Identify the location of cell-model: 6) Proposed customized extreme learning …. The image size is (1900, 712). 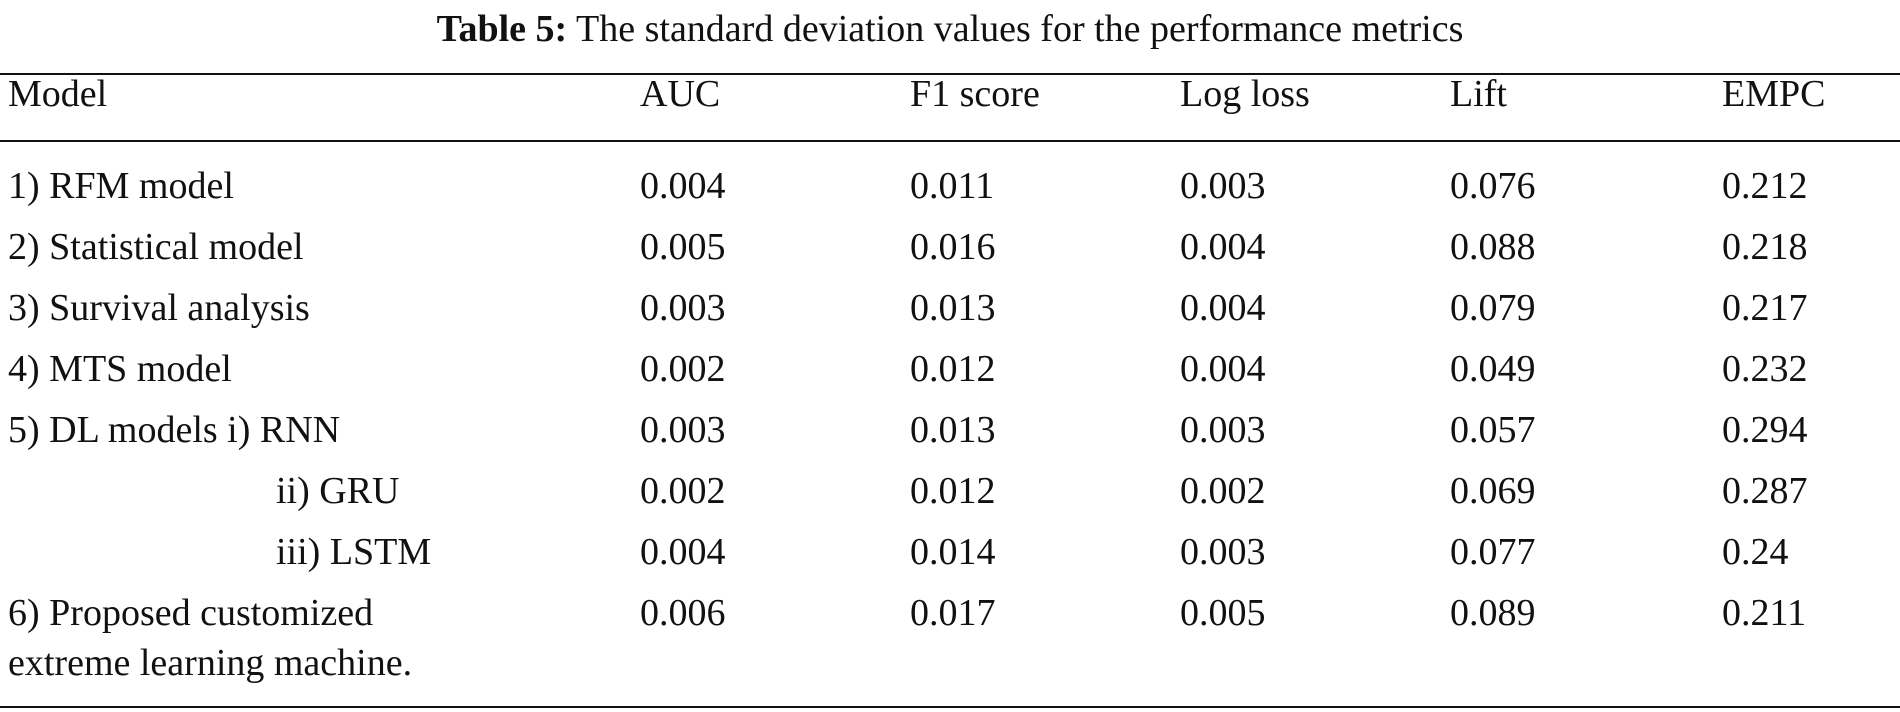
(210, 638).